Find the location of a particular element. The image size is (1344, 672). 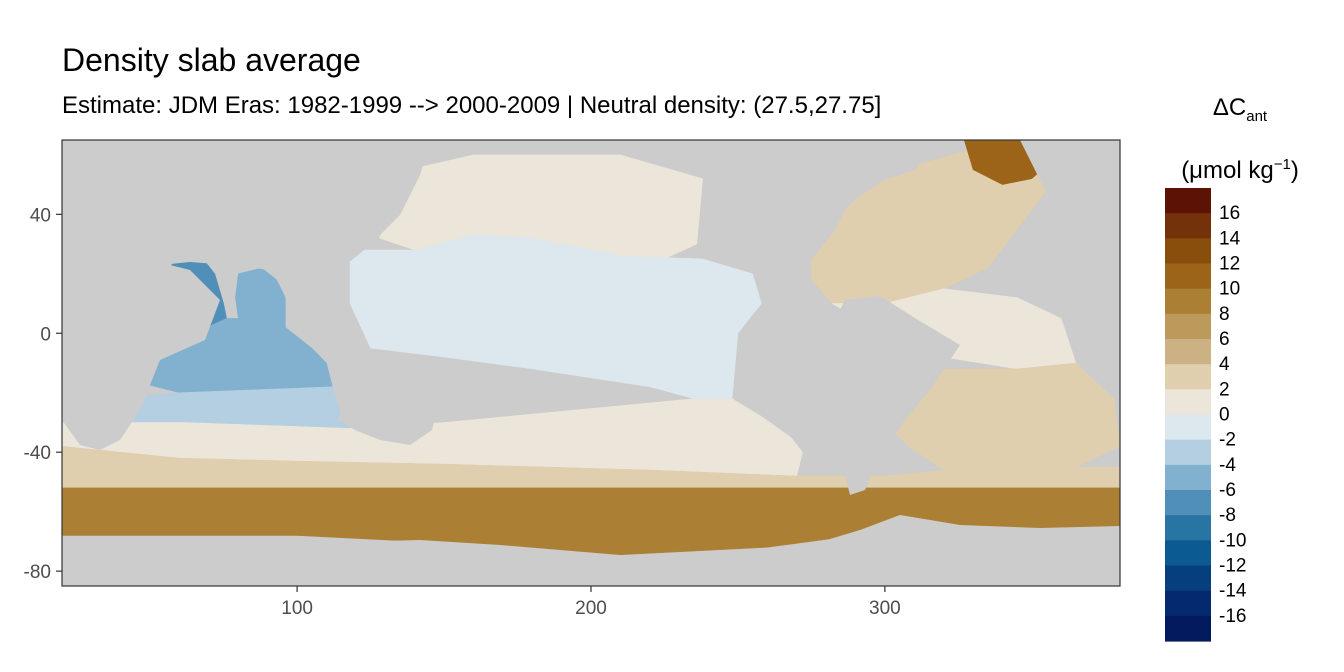

x-tick-label: 300 is located at coordinates (885, 608).